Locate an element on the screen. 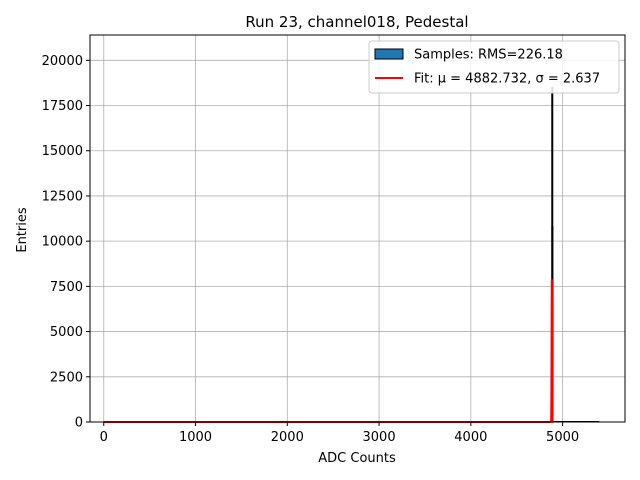 This screenshot has height=480, width=640. y-tick-label: 10000 is located at coordinates (62, 242).